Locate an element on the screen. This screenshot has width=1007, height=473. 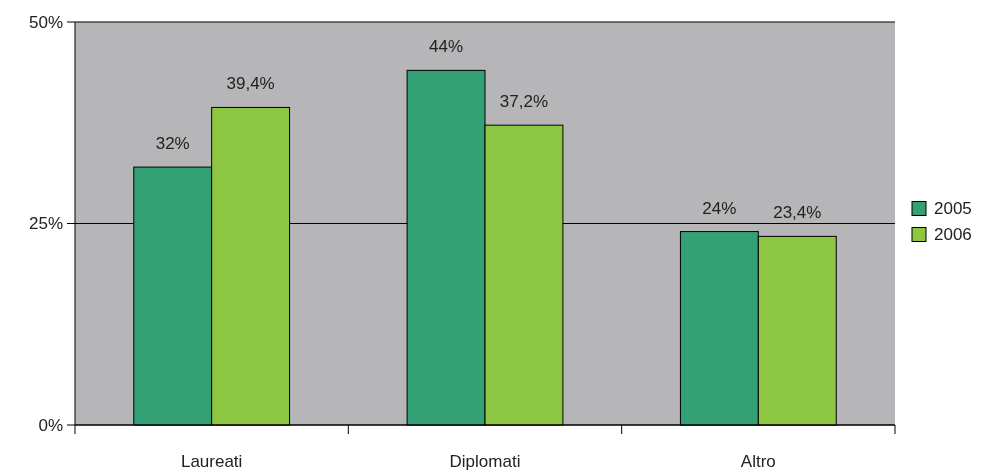
y-tick-label: 0% is located at coordinates (50, 425).